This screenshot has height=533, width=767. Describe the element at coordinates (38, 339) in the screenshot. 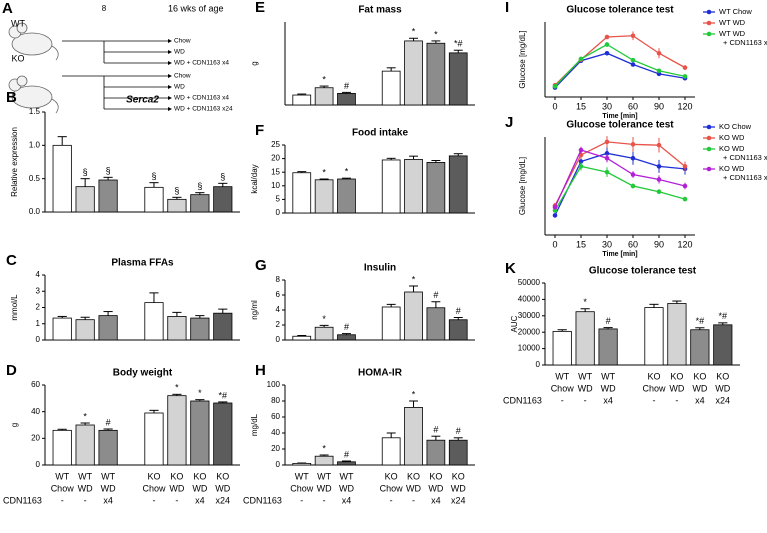

I see `y-tick-label: 0` at that location.